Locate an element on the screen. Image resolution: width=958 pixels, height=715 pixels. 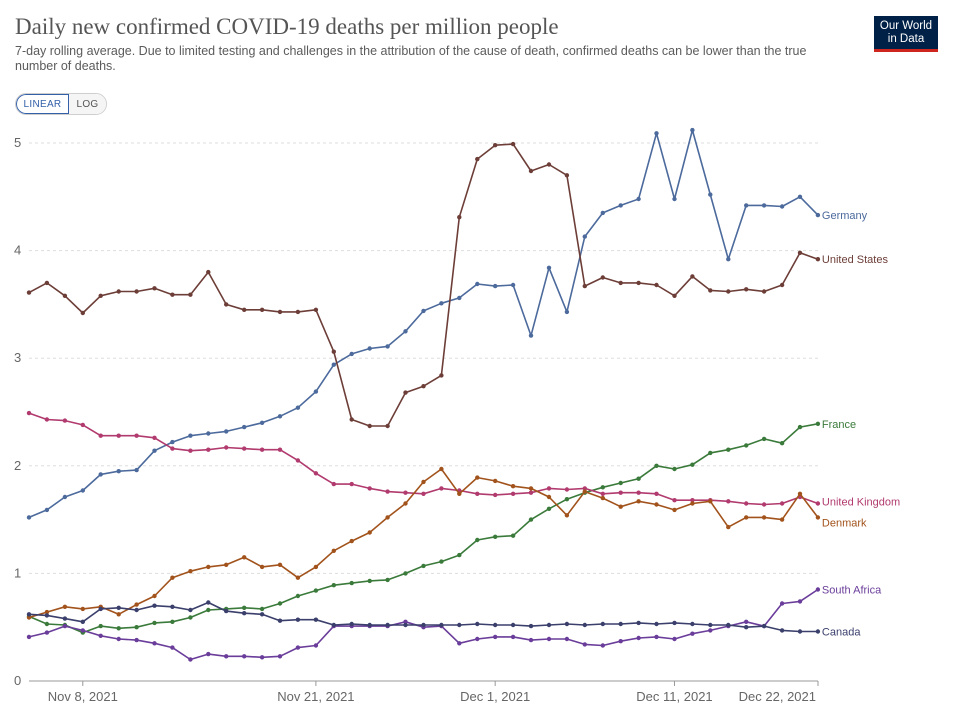
owid-logo: Our World in Data is located at coordinates (906, 34).